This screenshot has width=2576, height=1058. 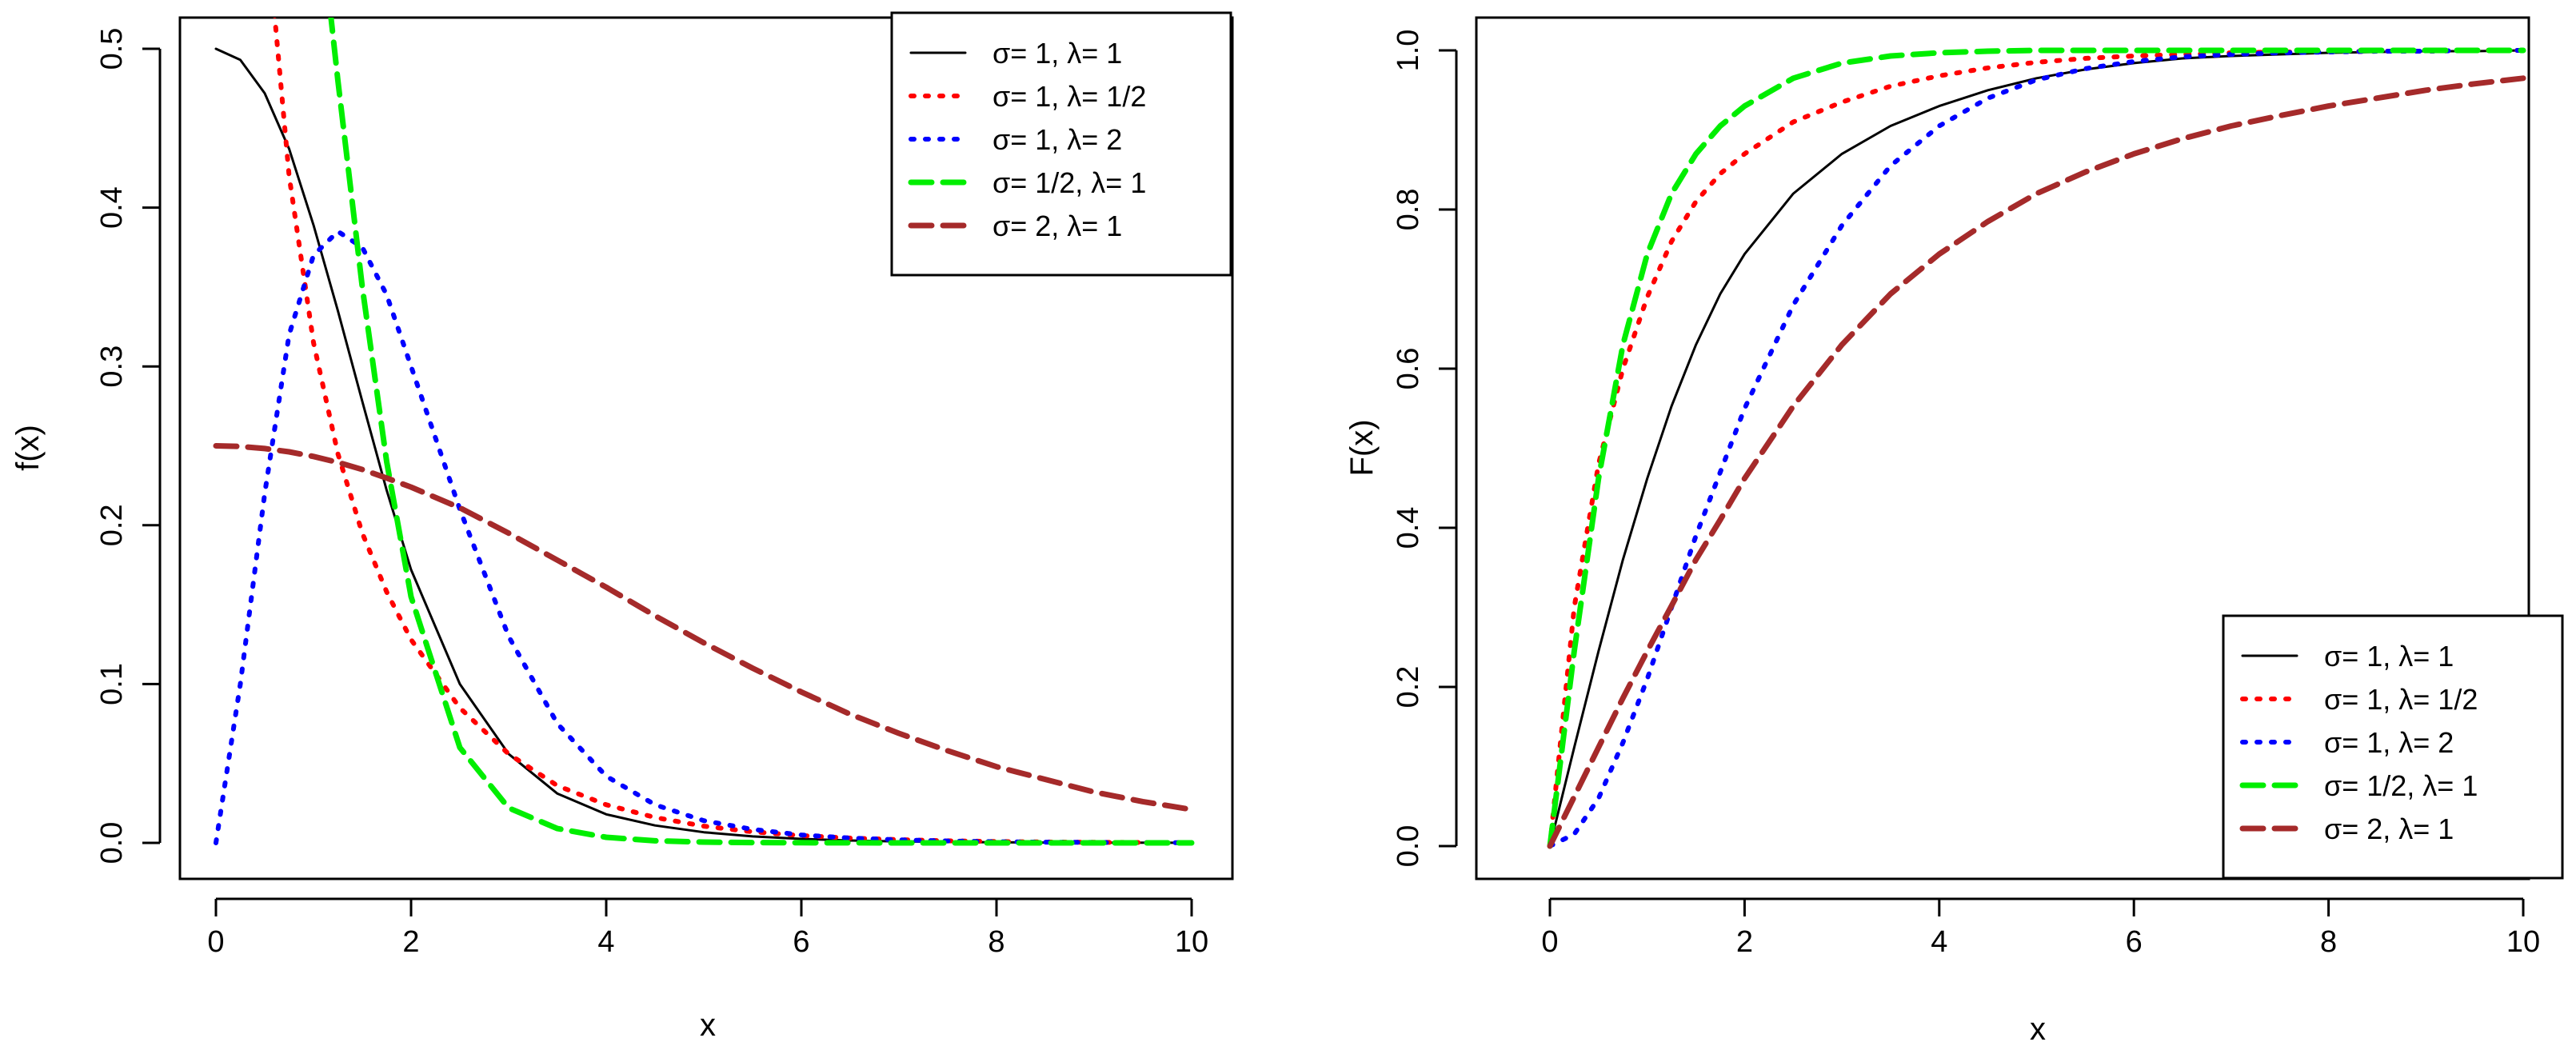 What do you see at coordinates (112, 367) in the screenshot?
I see `density-y-tick-label: 0.3` at bounding box center [112, 367].